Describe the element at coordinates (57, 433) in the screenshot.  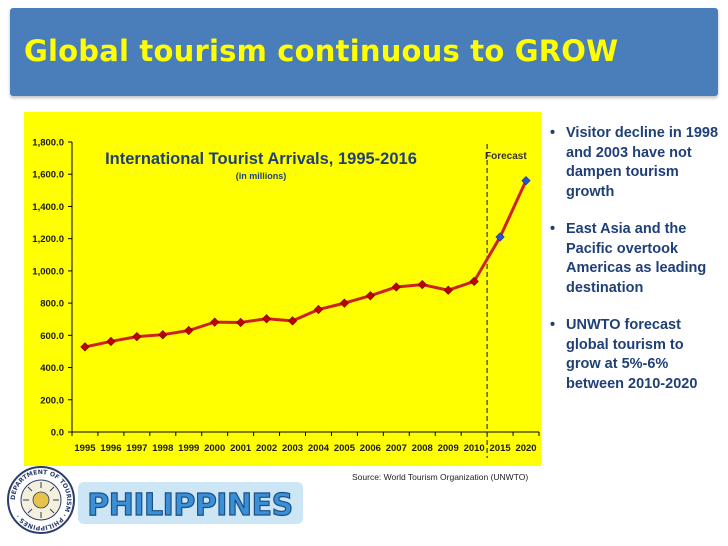
I see `y-tick-label: 0.0` at that location.